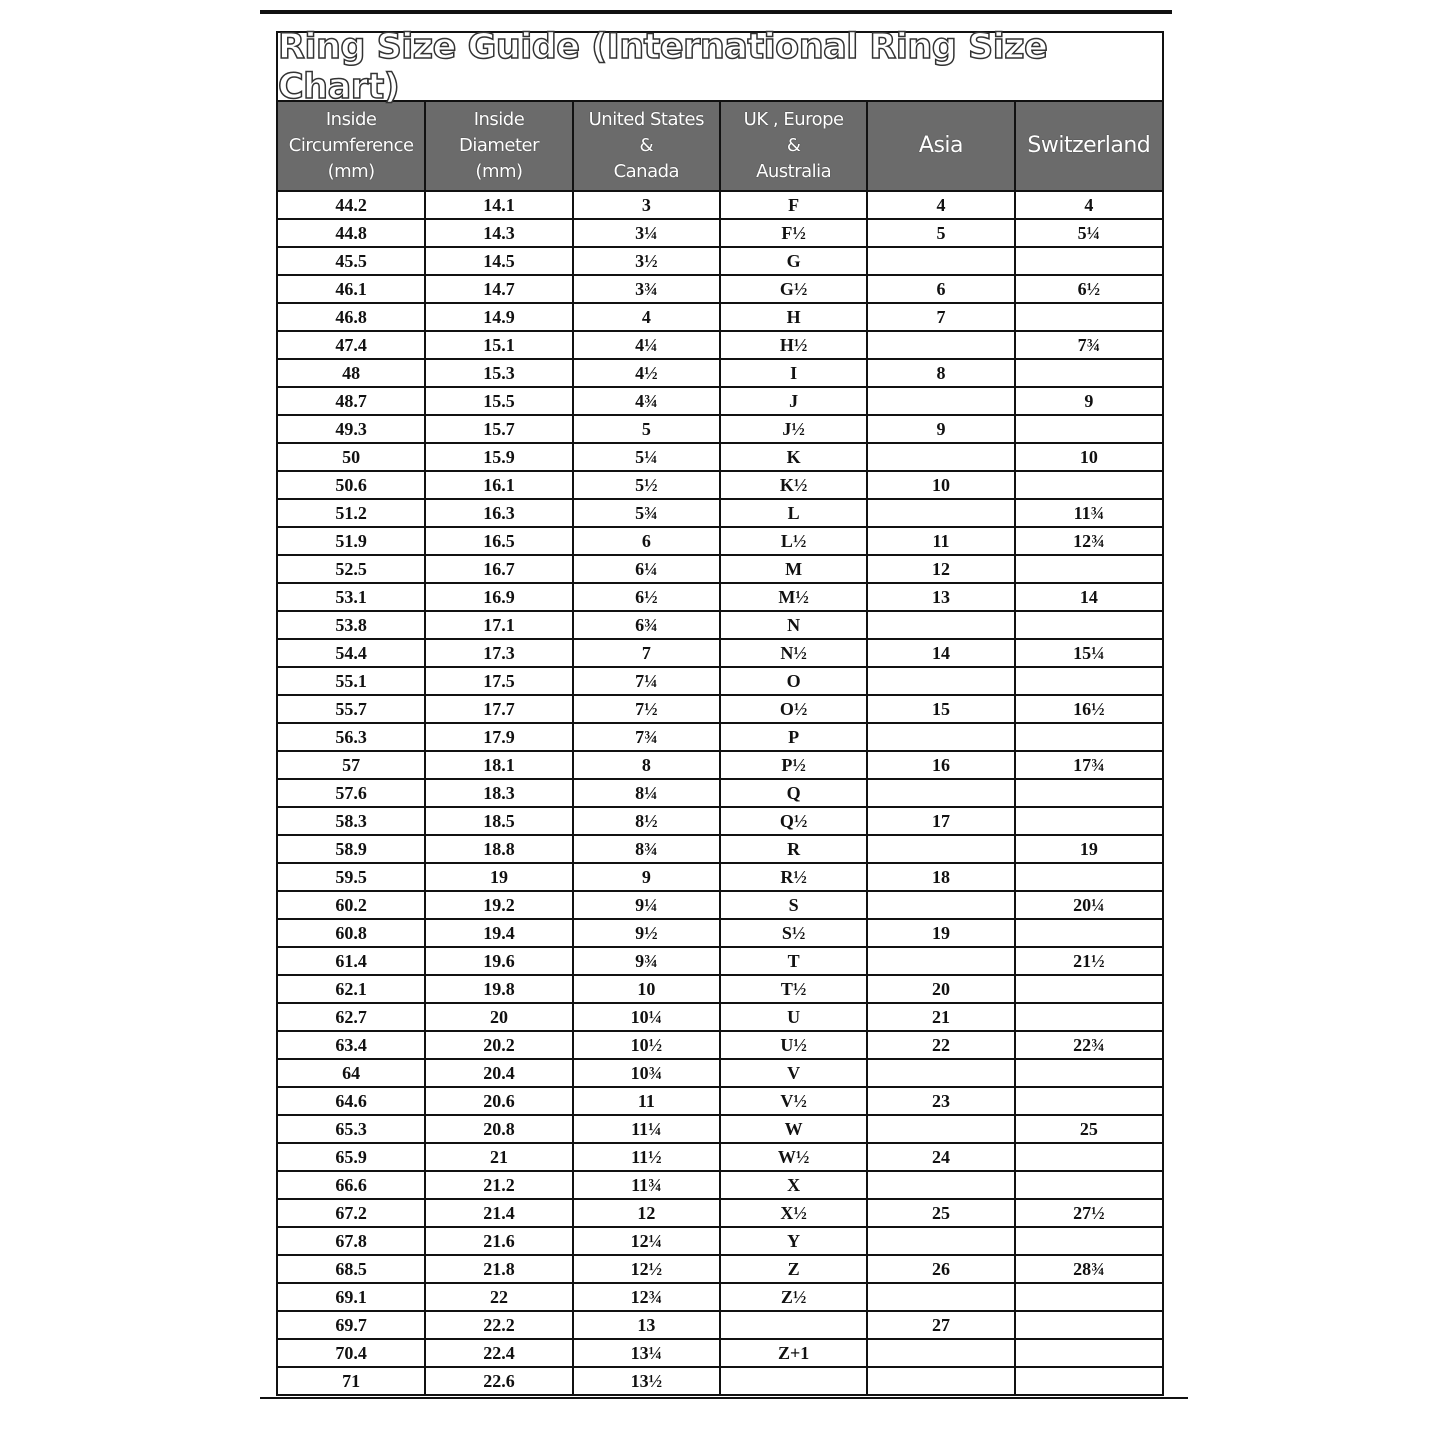  What do you see at coordinates (941, 1213) in the screenshot?
I see `cell-asia: 25` at bounding box center [941, 1213].